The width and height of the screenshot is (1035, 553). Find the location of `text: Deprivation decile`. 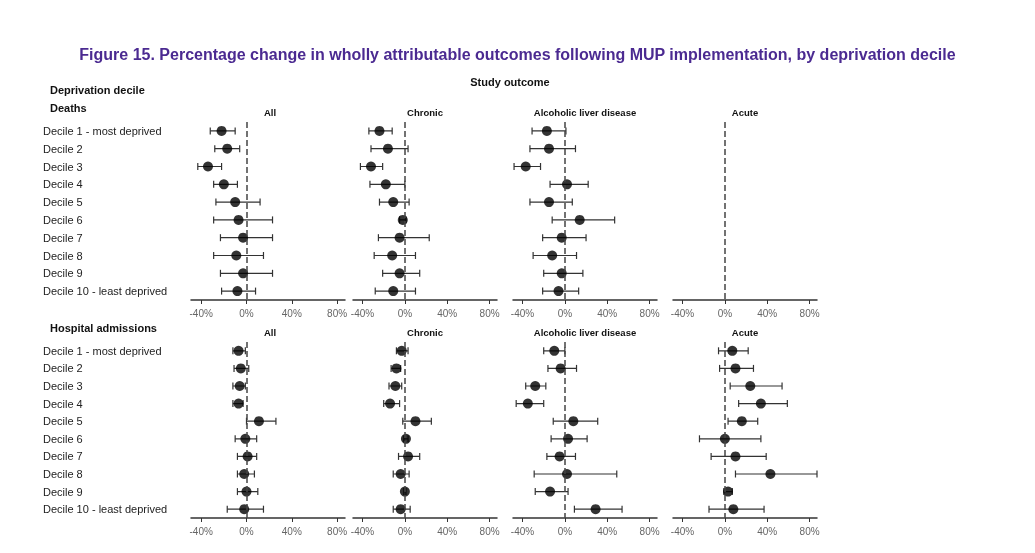

text: Deprivation decile is located at coordinates (97, 90).